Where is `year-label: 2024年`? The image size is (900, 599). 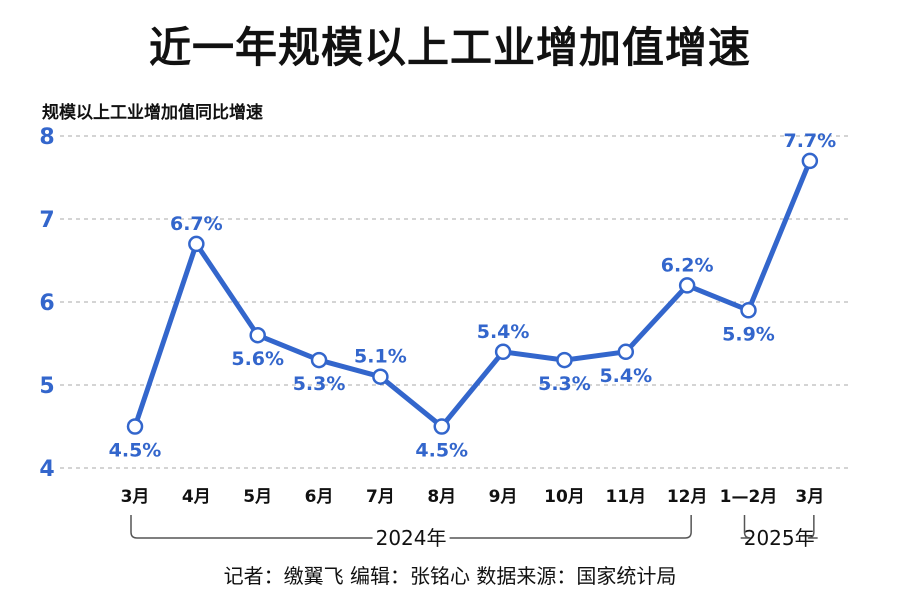
year-label: 2024年 is located at coordinates (411, 538).